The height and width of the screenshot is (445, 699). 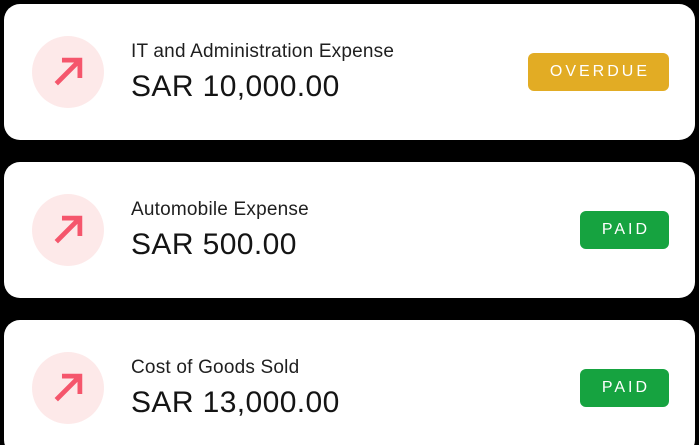 I want to click on status-badge: OVERDUE, so click(x=598, y=72).